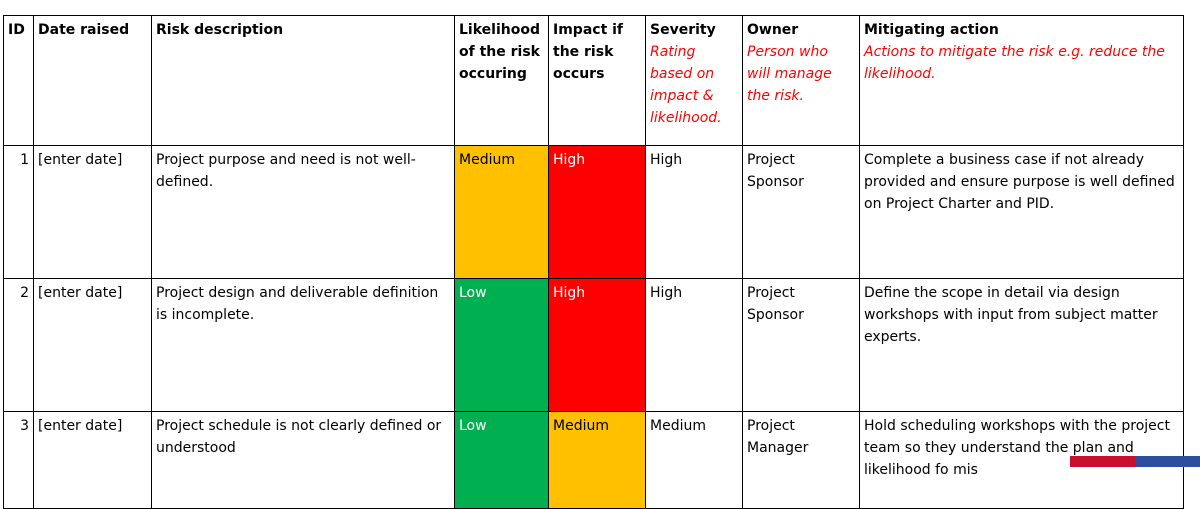 Image resolution: width=1200 pixels, height=509 pixels. Describe the element at coordinates (501, 80) in the screenshot. I see `header-likelihood: Likelihood of the risk occuring` at that location.